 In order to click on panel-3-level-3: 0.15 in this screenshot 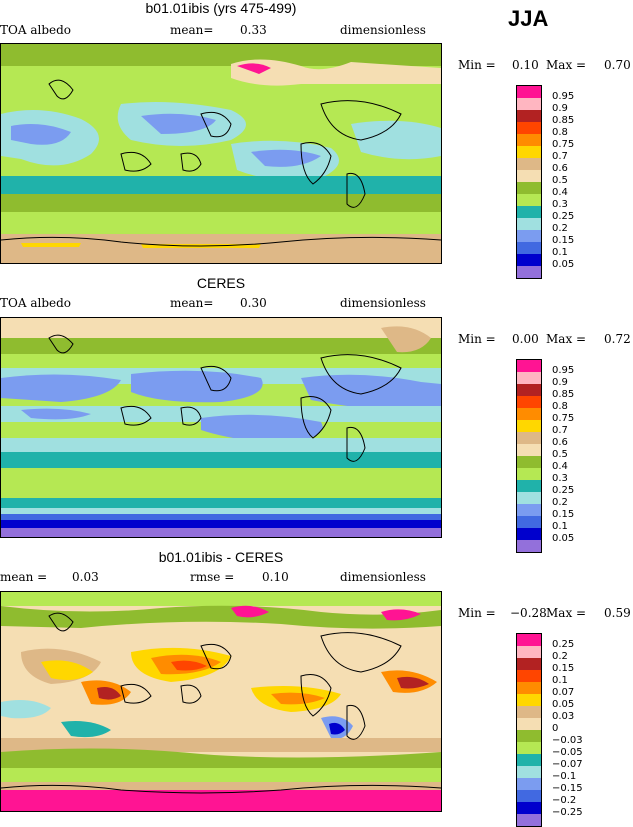, I will do `click(563, 668)`.